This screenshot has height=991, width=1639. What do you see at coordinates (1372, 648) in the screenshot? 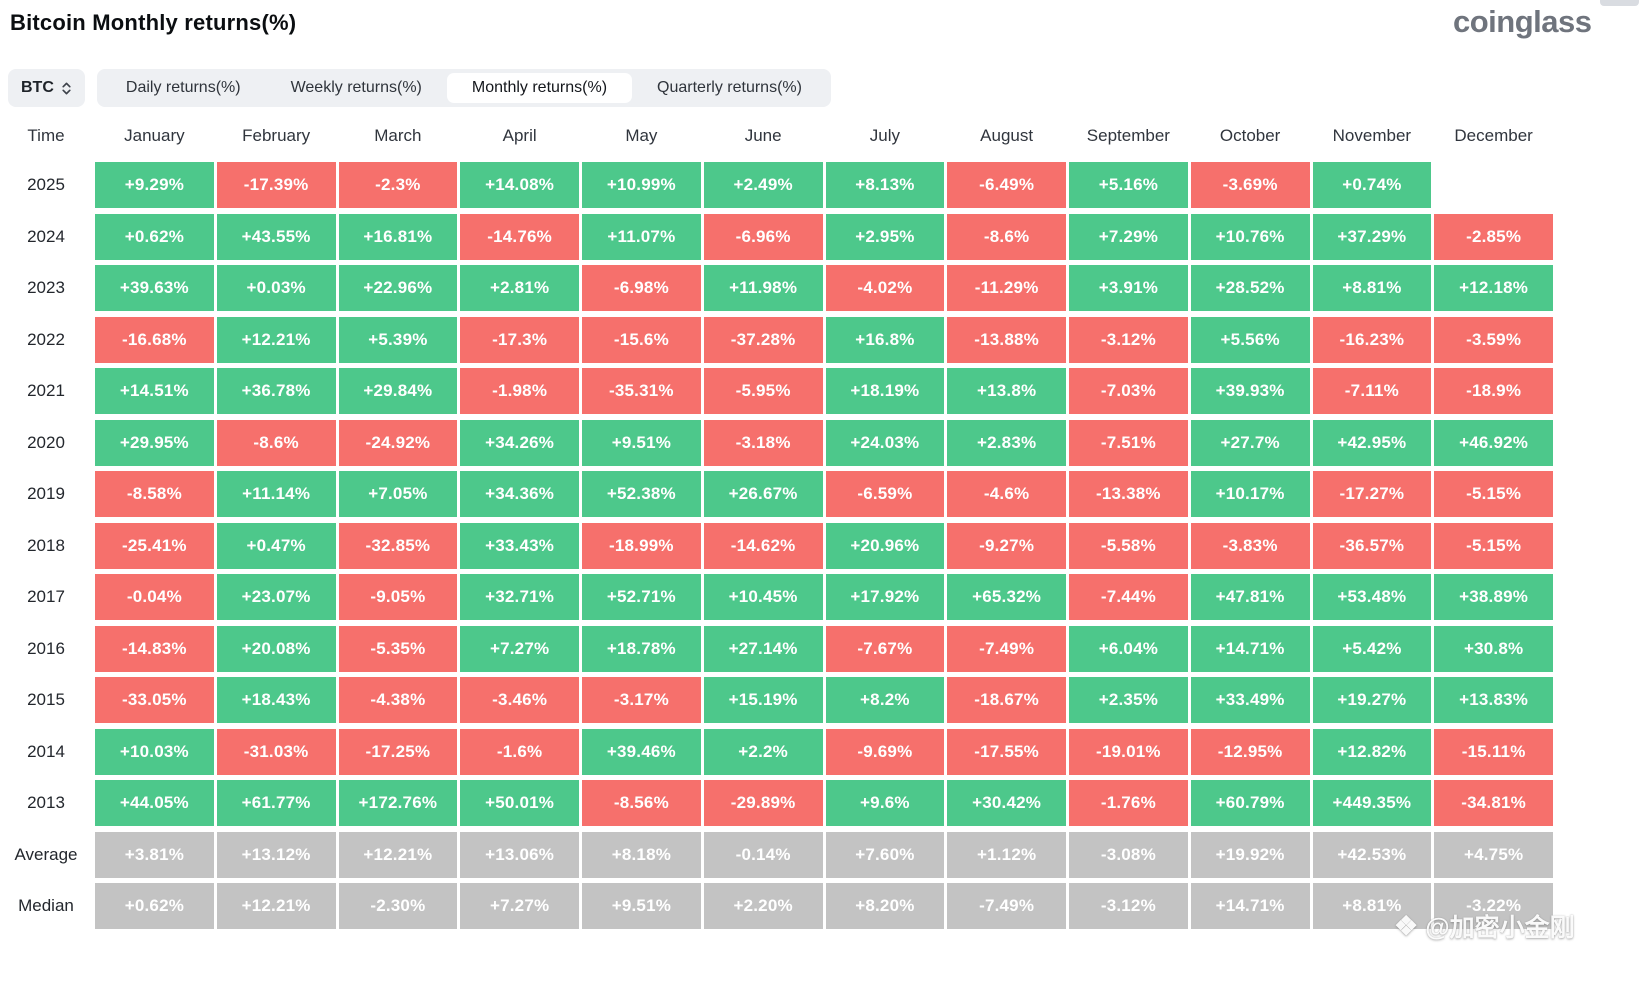
I see `return-cell: +5.42%` at bounding box center [1372, 648].